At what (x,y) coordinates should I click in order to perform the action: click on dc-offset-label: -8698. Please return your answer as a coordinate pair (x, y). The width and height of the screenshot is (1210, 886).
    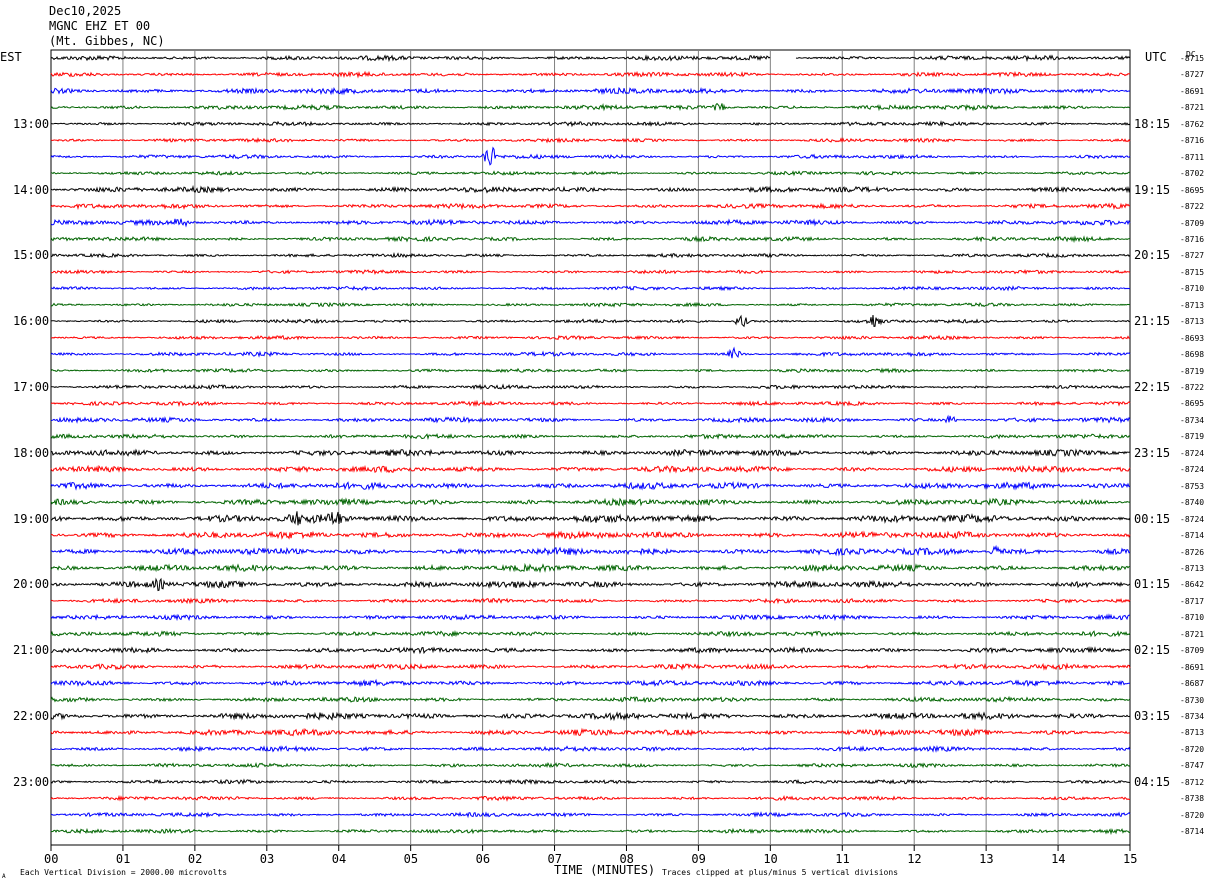
    Looking at the image, I should click on (1192, 355).